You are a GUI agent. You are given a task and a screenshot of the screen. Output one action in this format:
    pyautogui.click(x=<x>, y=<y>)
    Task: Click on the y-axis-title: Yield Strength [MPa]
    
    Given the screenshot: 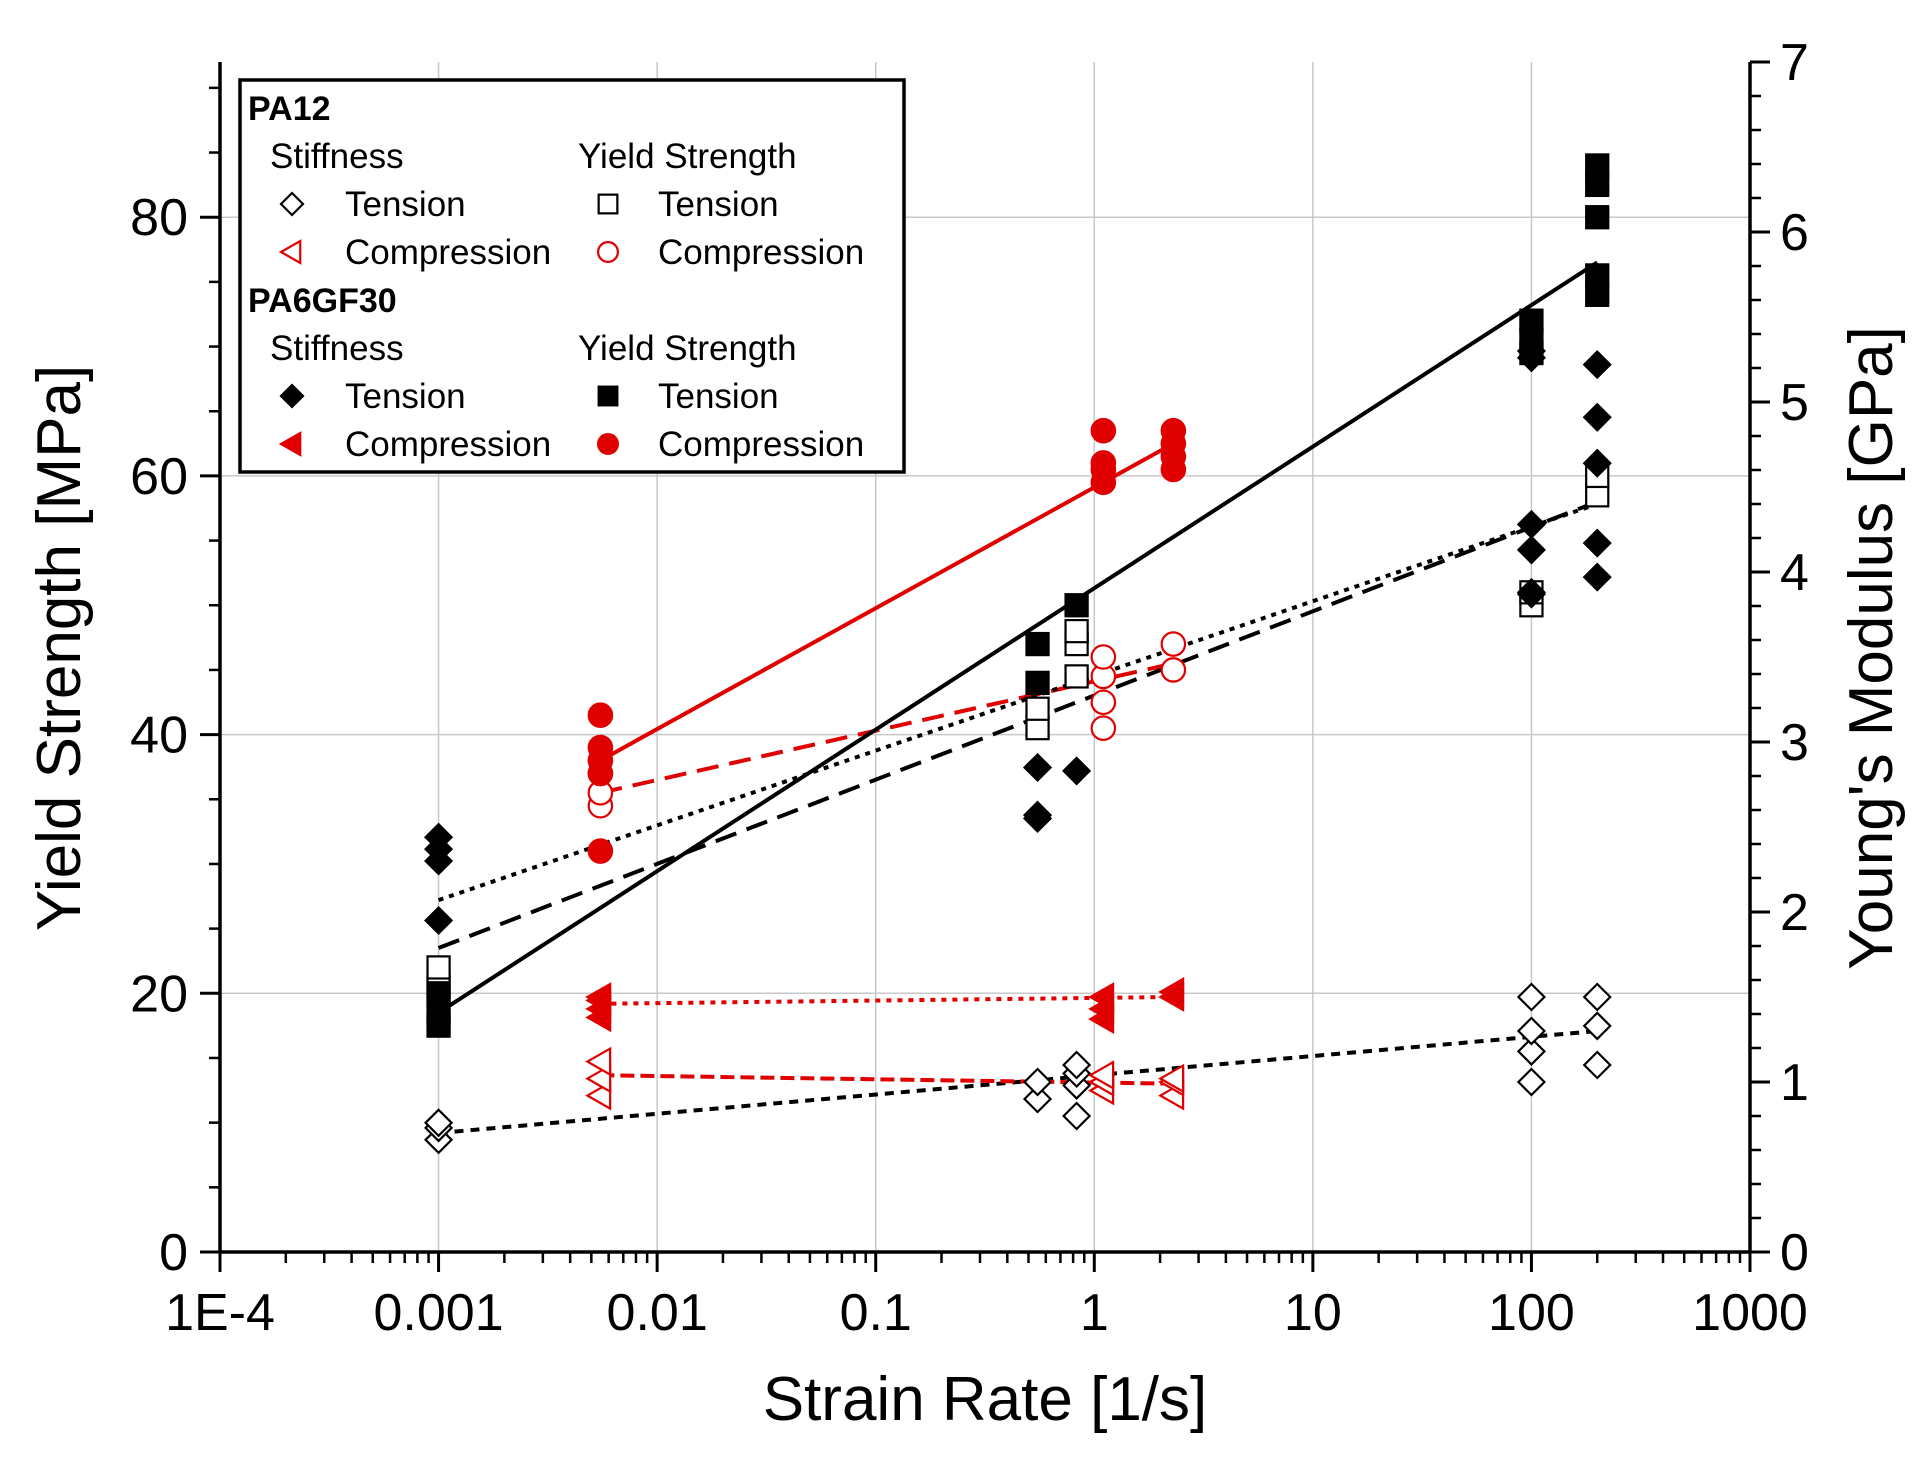 What is the action you would take?
    pyautogui.click(x=59, y=648)
    